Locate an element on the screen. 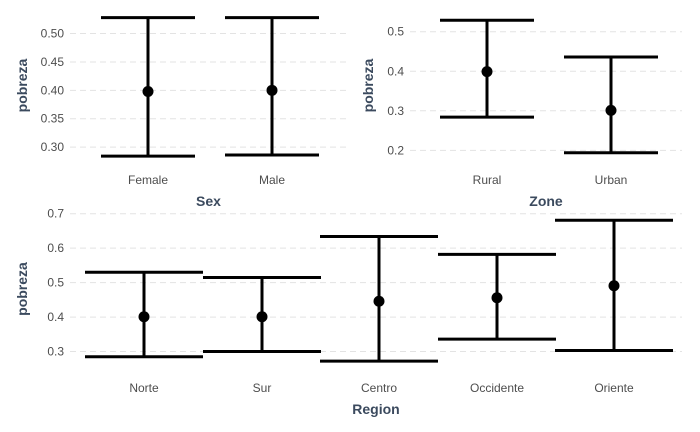 This screenshot has width=700, height=432. region-point-sur is located at coordinates (262, 317).